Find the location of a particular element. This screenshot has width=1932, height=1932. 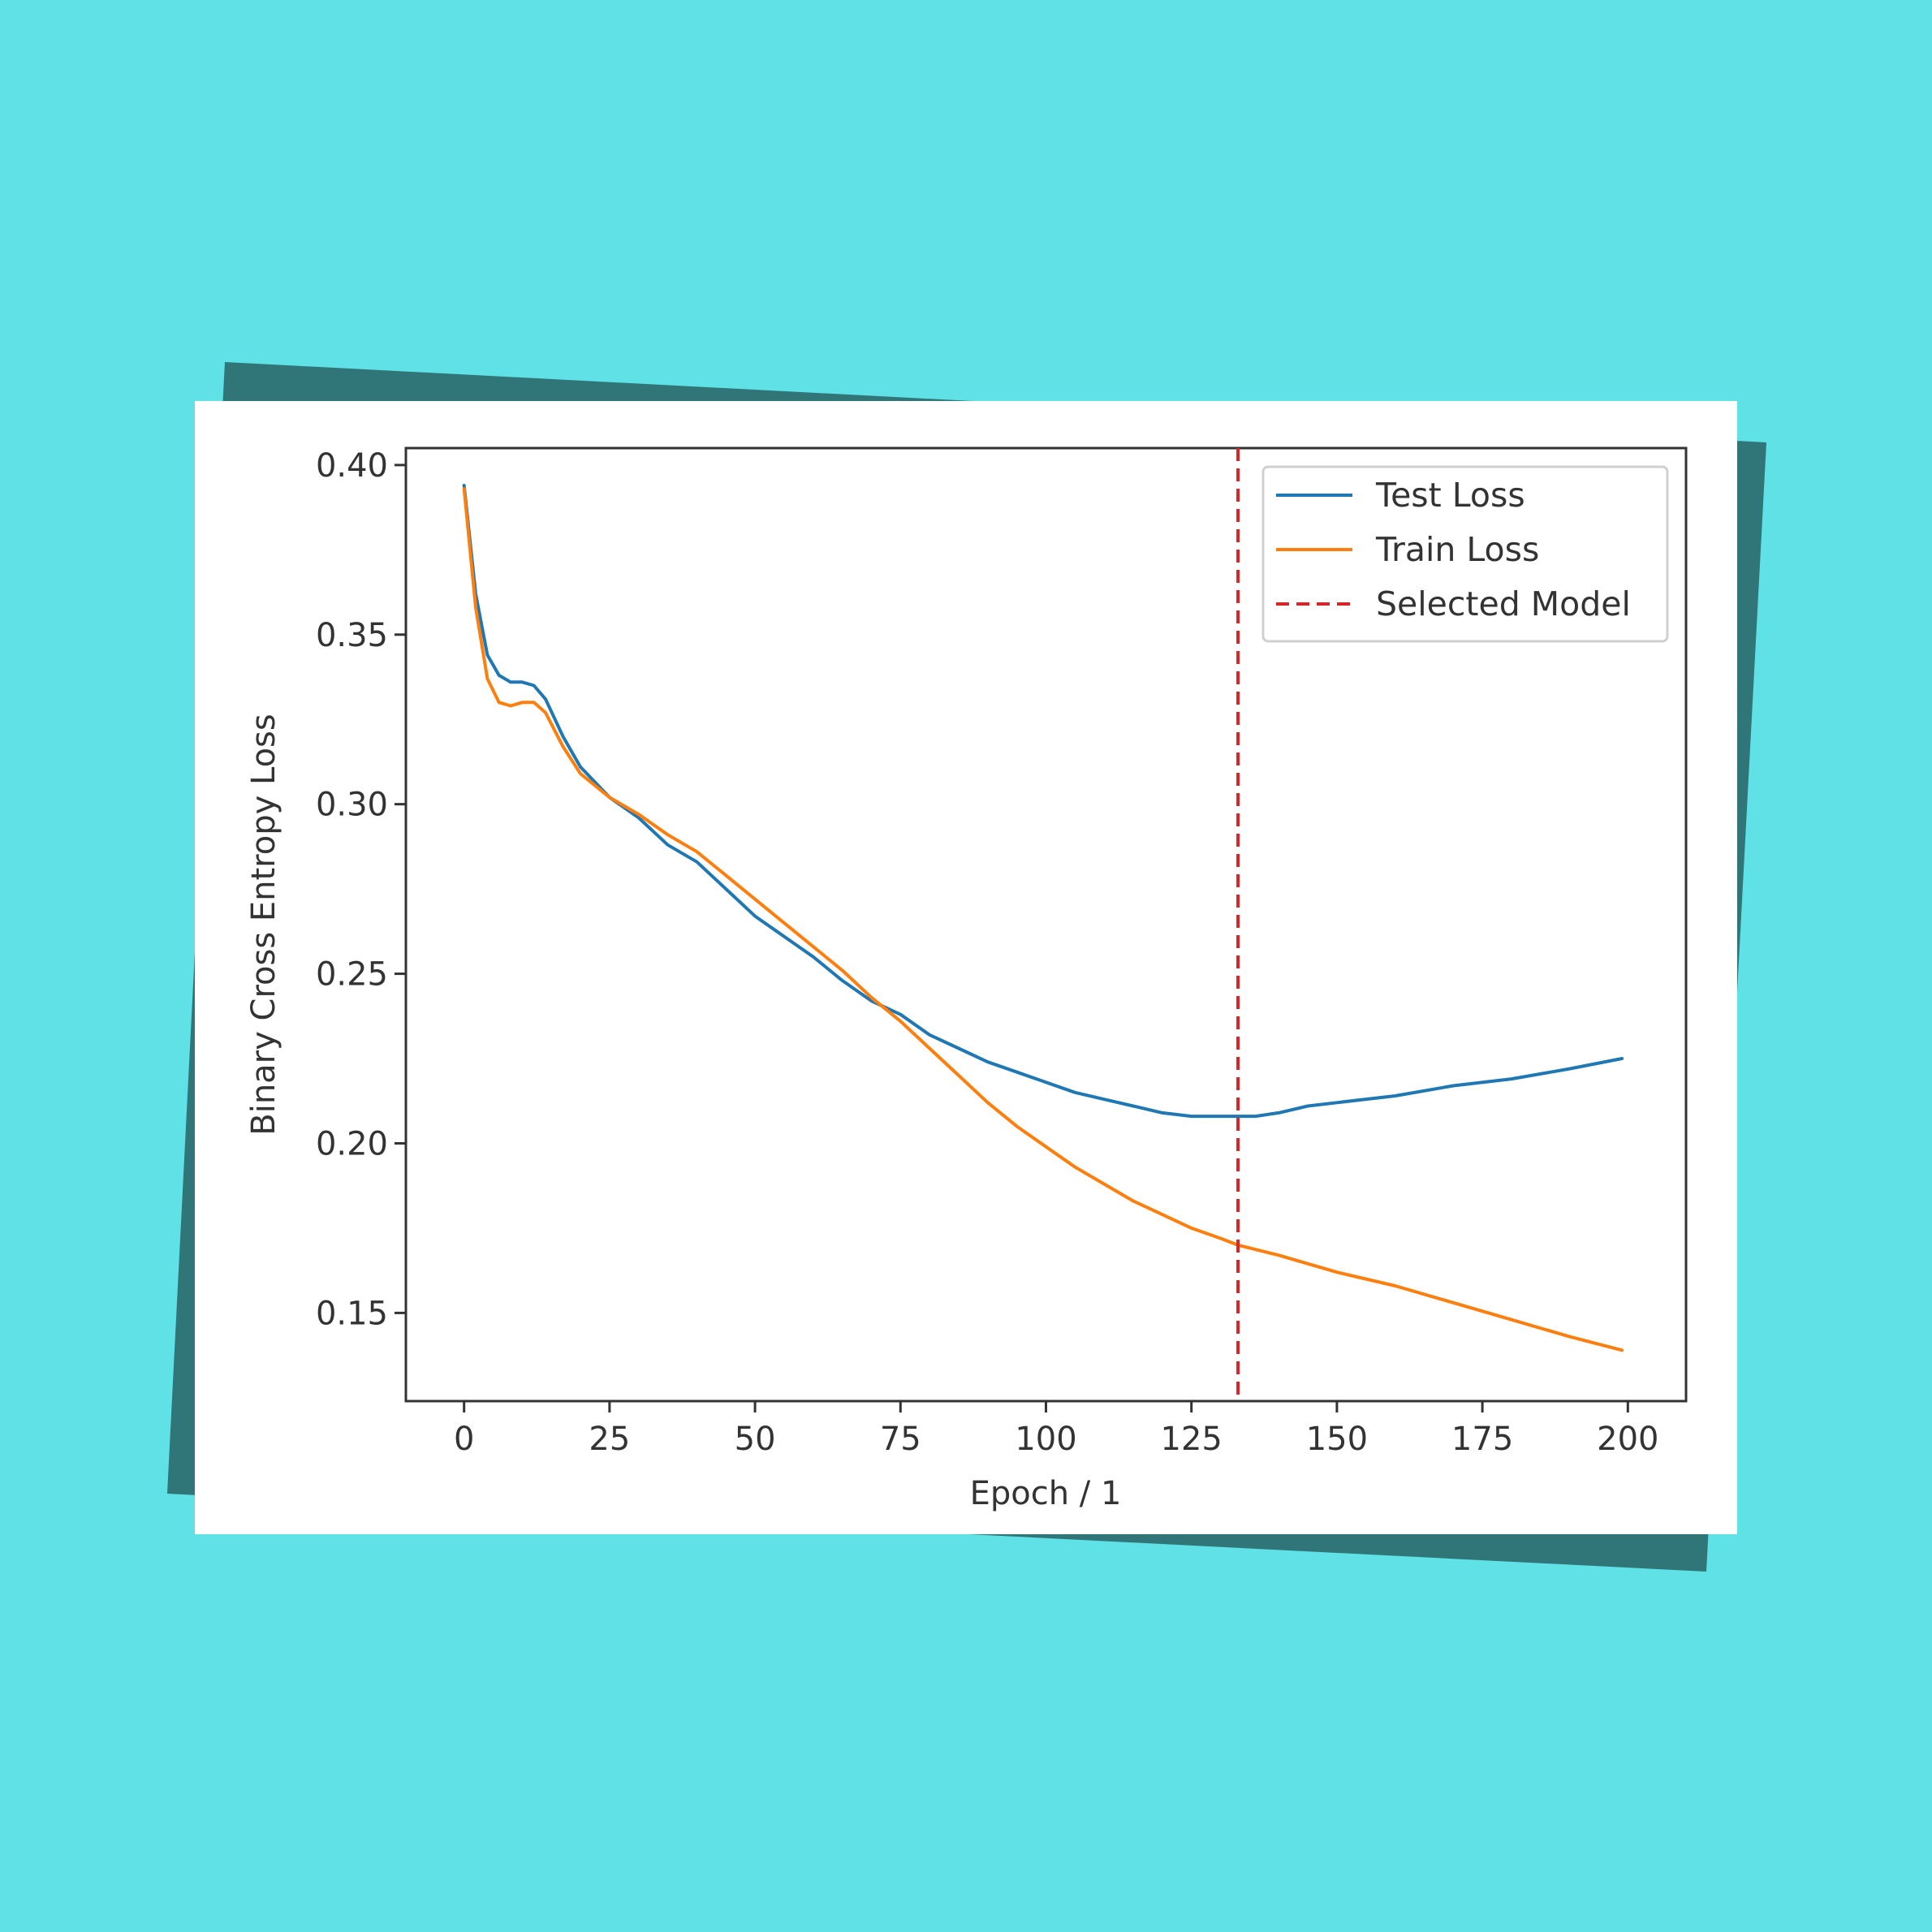

x-tick-label: 150 is located at coordinates (1337, 1439).